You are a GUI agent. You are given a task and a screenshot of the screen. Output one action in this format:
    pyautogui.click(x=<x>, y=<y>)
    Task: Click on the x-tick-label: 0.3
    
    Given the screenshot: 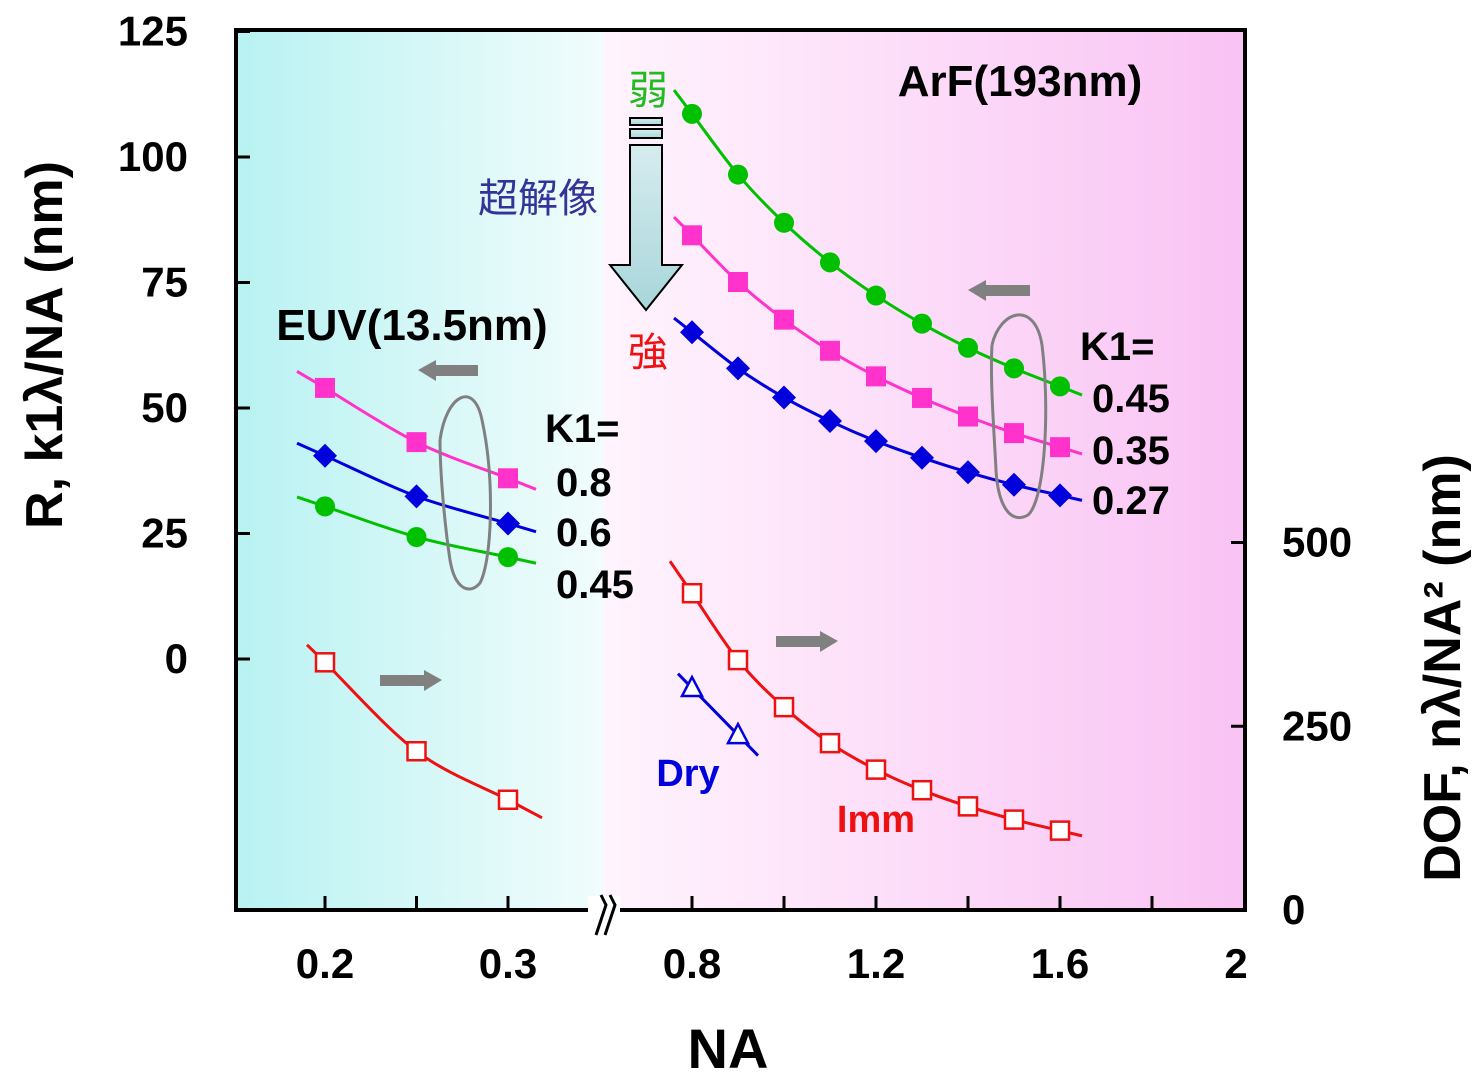 What is the action you would take?
    pyautogui.click(x=508, y=963)
    